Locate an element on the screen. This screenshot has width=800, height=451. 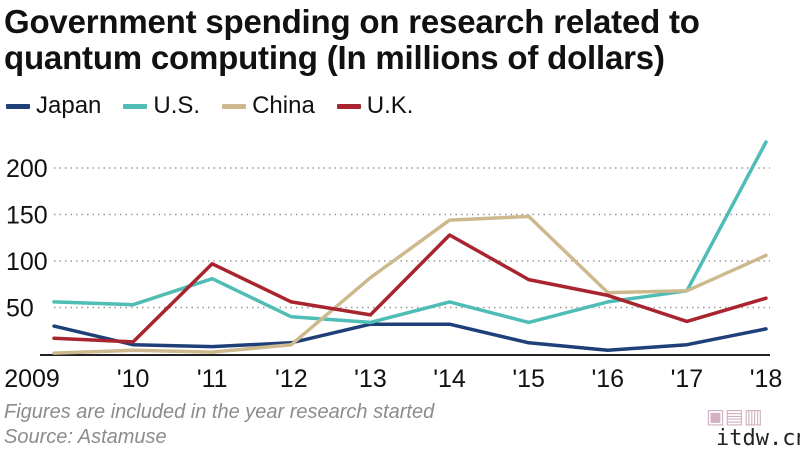
x-tick-label: '17 is located at coordinates (687, 379).